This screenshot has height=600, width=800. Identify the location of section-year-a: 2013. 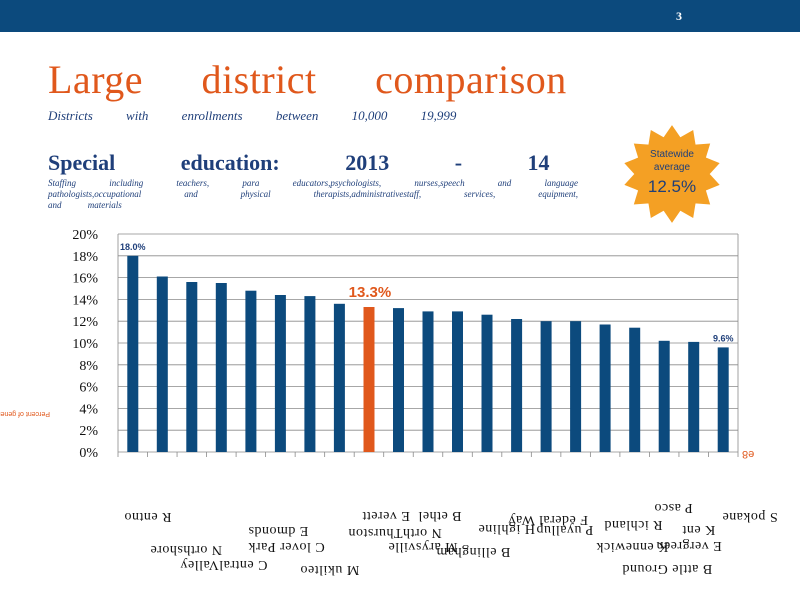
(367, 162).